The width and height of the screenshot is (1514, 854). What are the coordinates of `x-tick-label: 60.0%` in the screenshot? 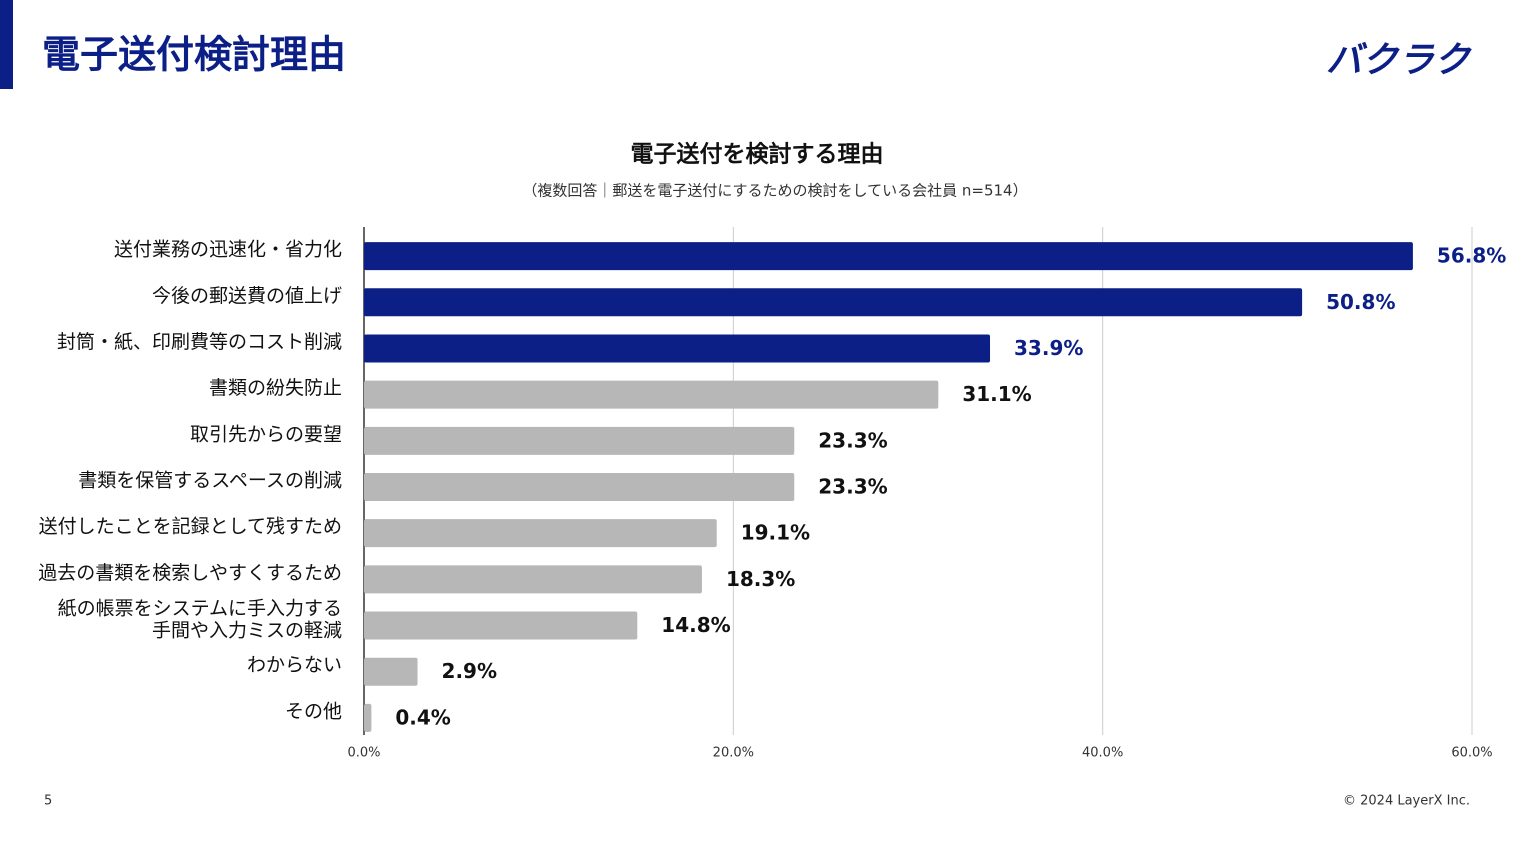 It's located at (1471, 753).